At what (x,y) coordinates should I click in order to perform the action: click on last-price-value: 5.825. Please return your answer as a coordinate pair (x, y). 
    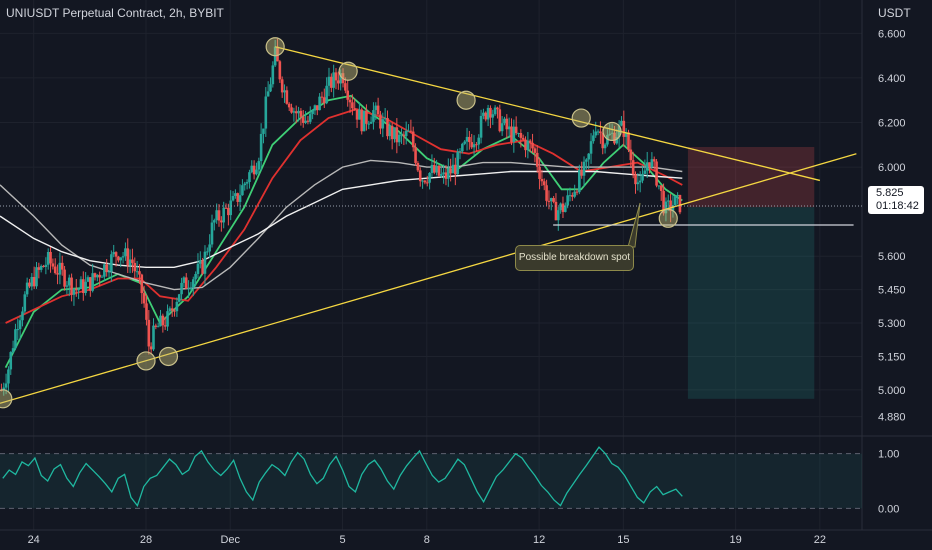
    Looking at the image, I should click on (890, 193).